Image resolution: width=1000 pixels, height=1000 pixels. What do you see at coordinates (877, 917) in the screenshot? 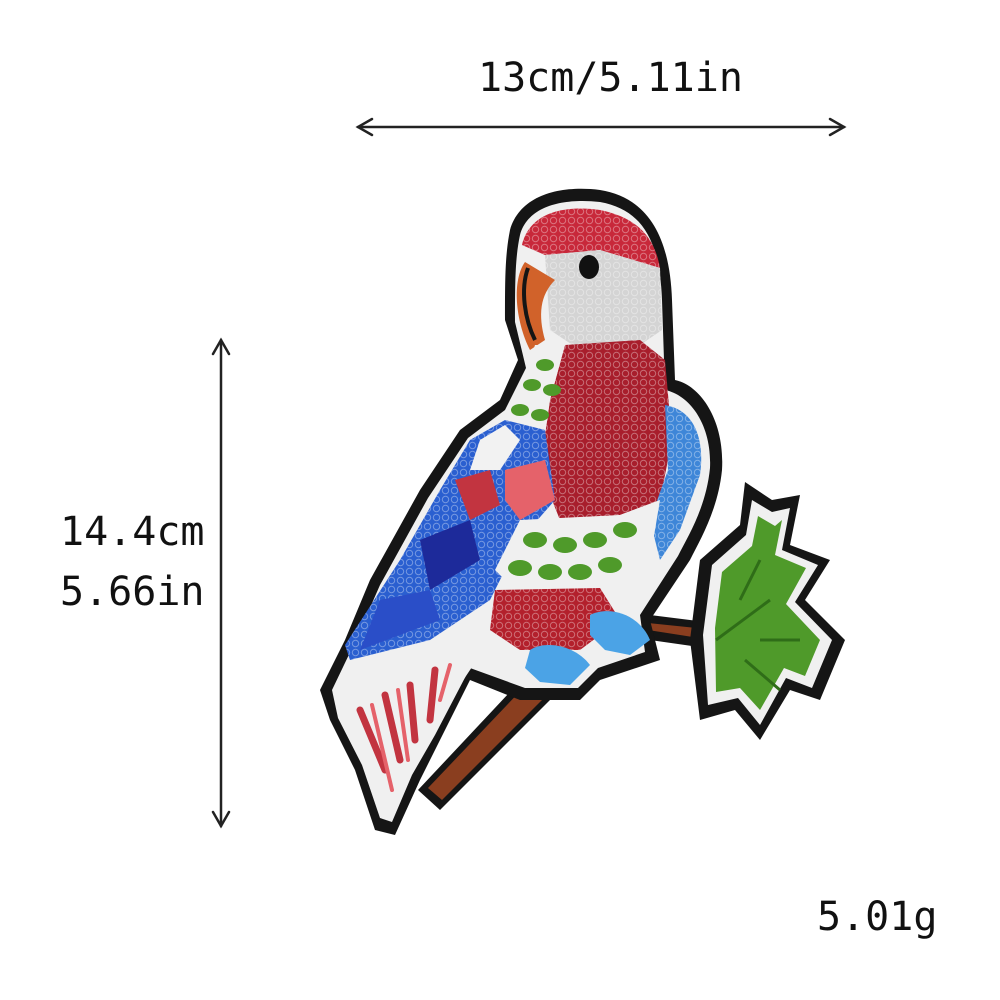
I see `weight-label: 5.01g` at bounding box center [877, 917].